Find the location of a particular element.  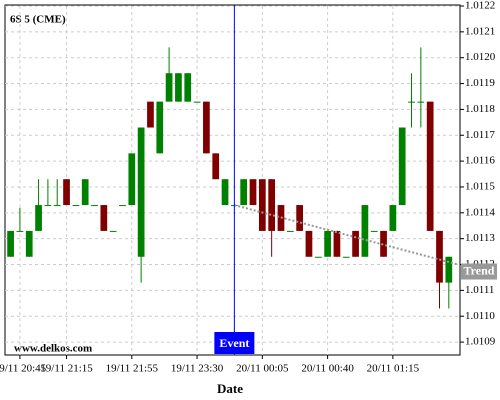

y-tick-label: 1.0116 is located at coordinates (480, 161).